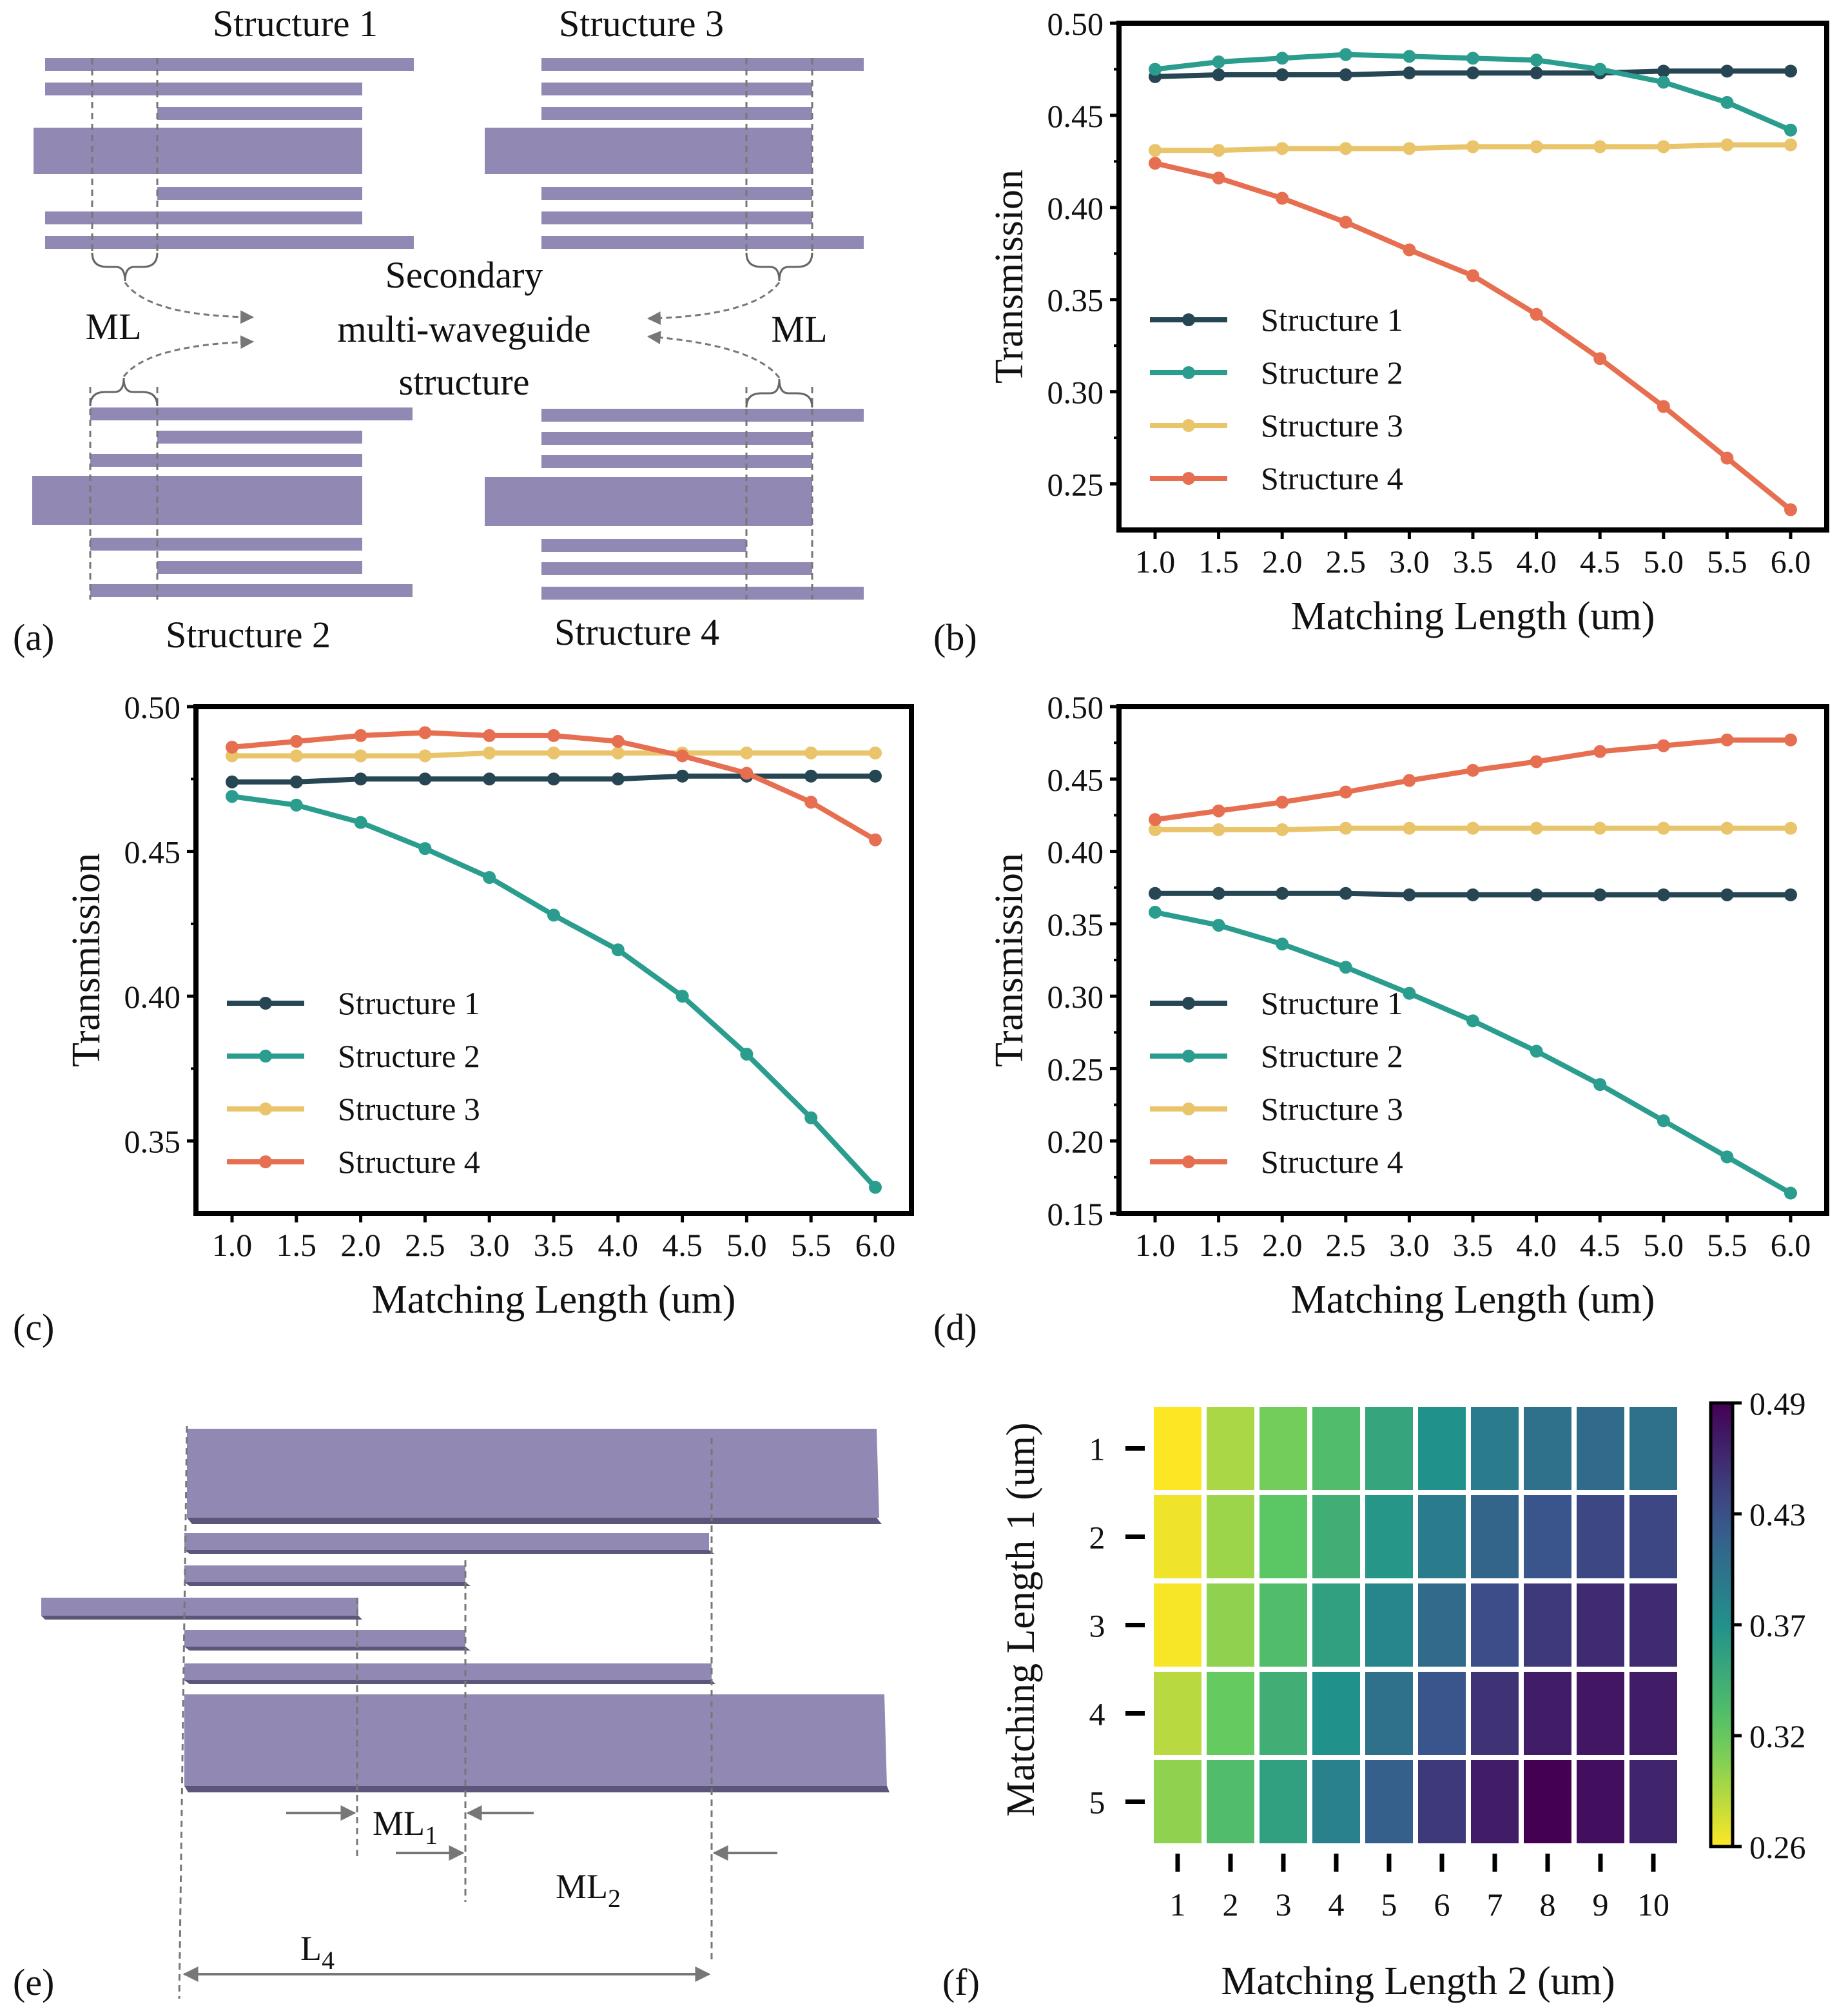 Image resolution: width=1848 pixels, height=2009 pixels. I want to click on ml-boundary-lines, so click(451, 329).